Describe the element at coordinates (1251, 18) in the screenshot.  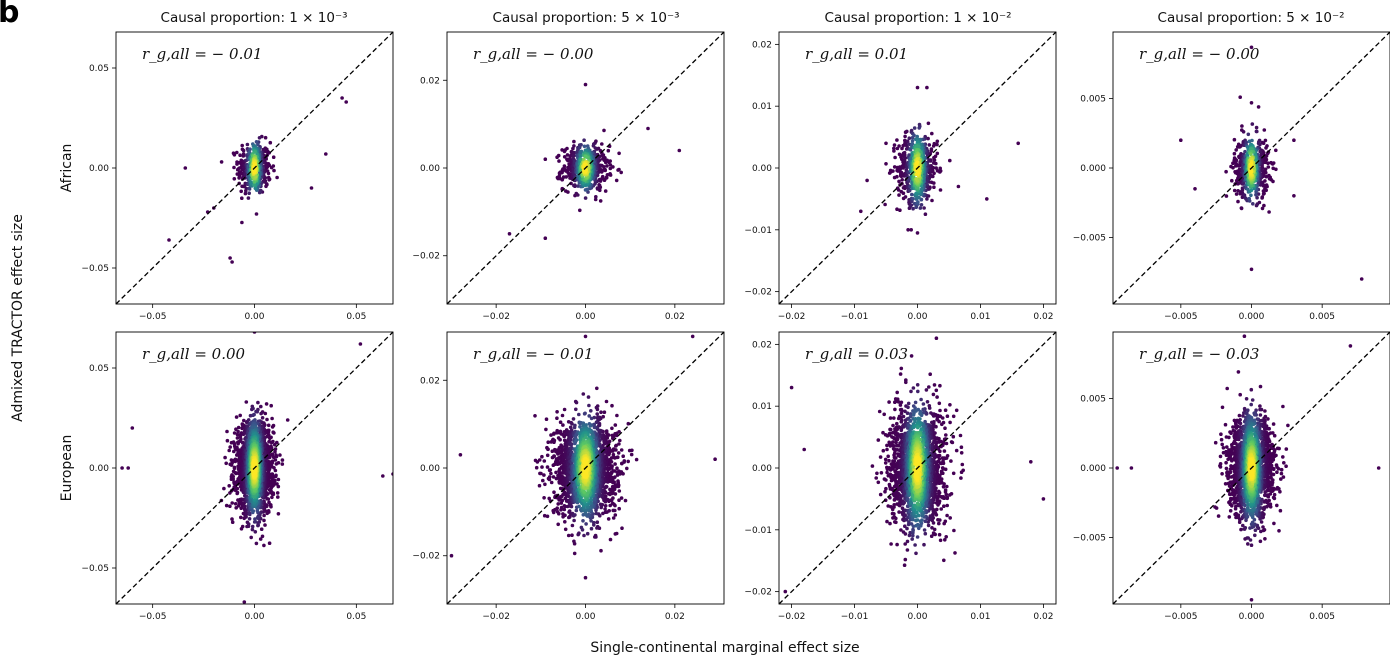
I see `column-title-4: Causal proportion: 5 × 10⁻²` at that location.